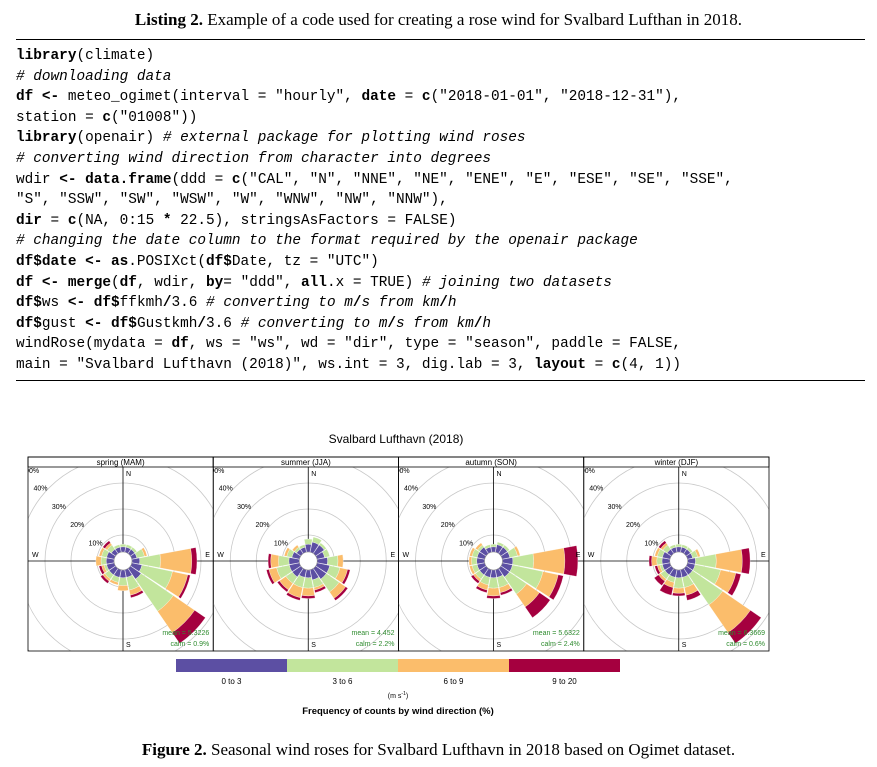 This screenshot has width=877, height=767. I want to click on code-text: .x = TRUE), so click(374, 282).